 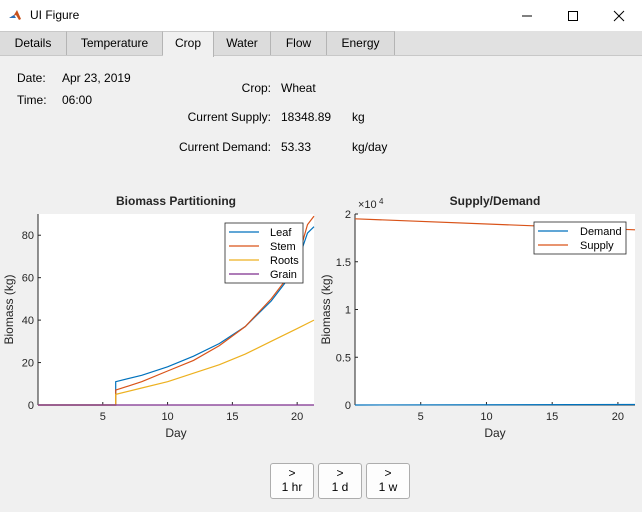 What do you see at coordinates (340, 487) in the screenshot?
I see `step-label: 1 d` at bounding box center [340, 487].